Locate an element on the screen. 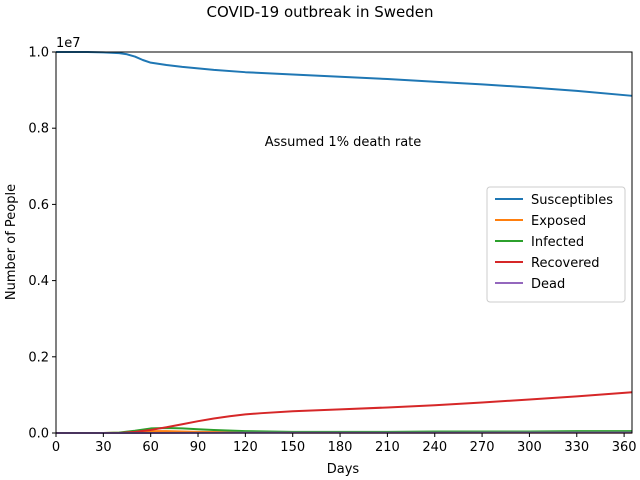  x-tick-label: 210 is located at coordinates (387, 447).